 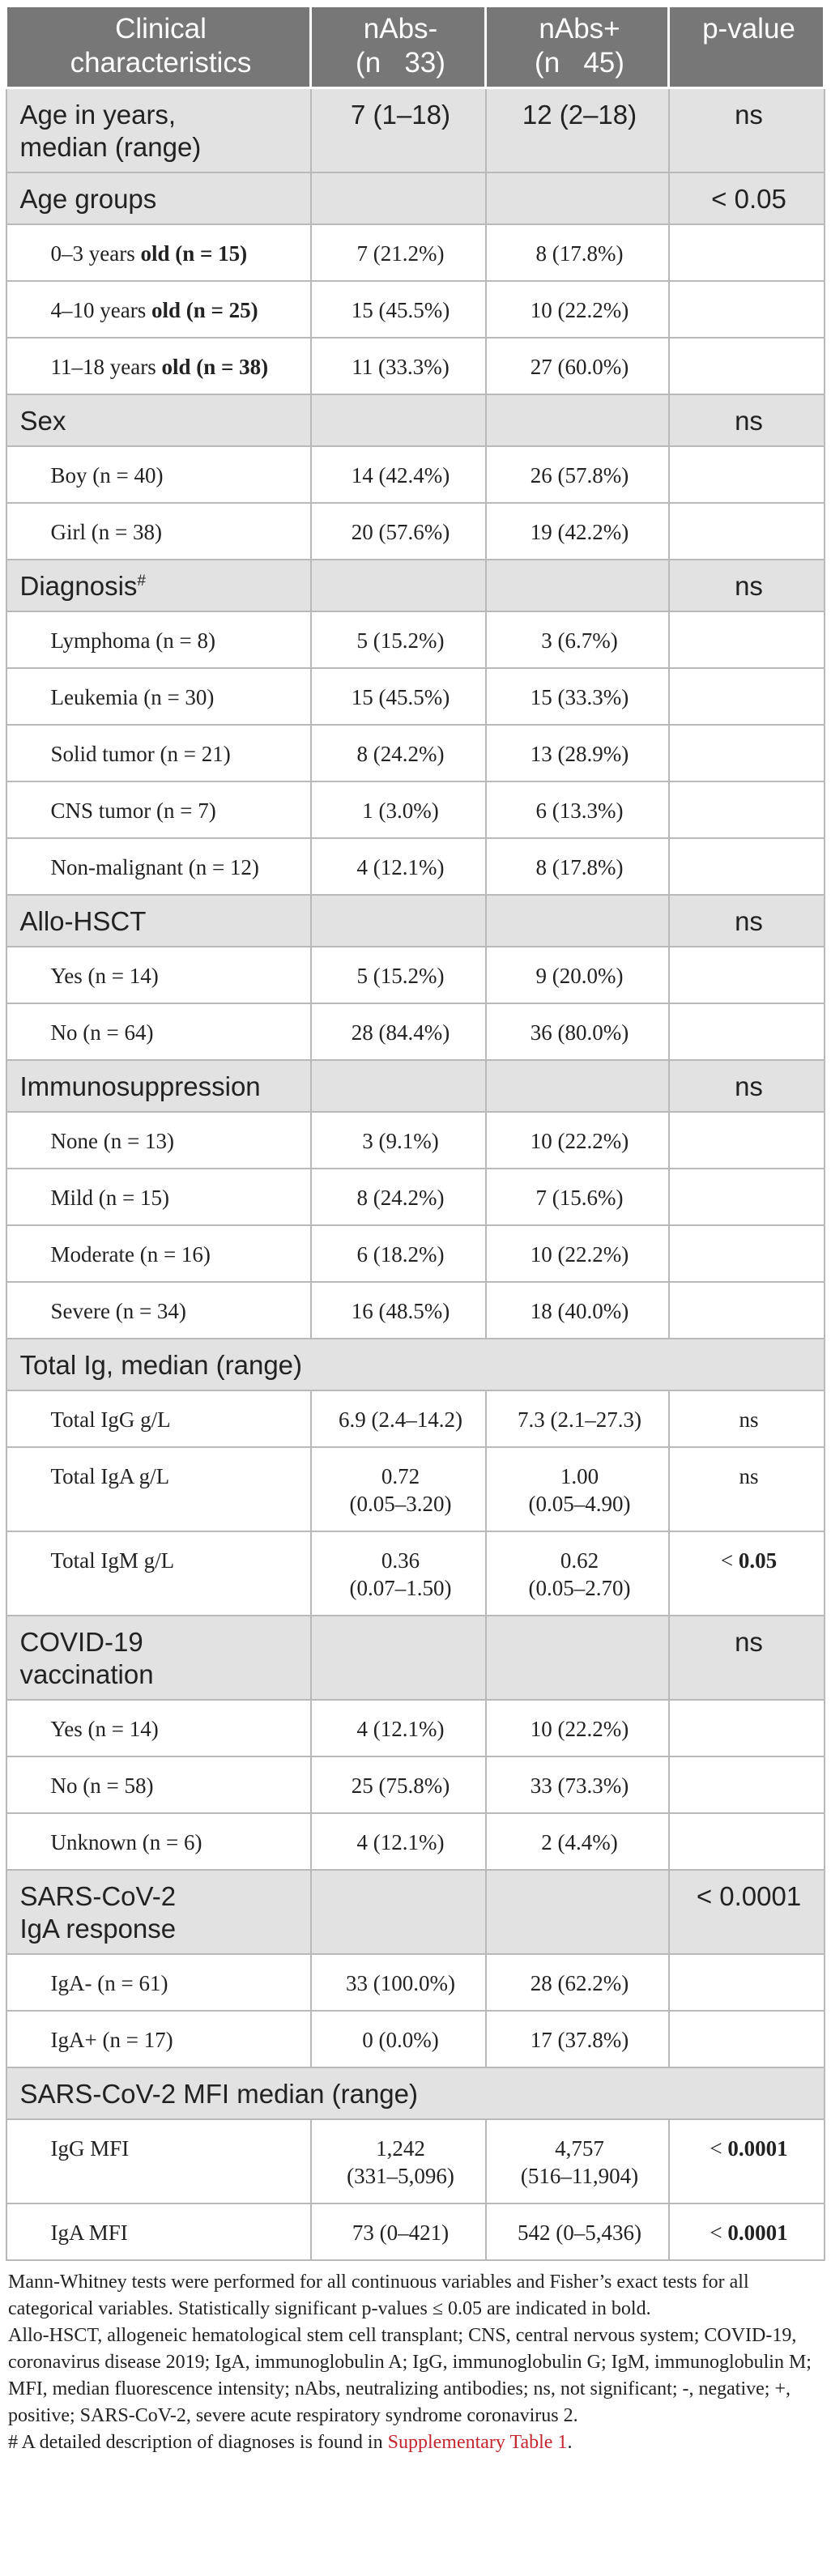 I want to click on table-row: Yes (n = 14) 5 (15.2%) 9 (20.0%), so click(x=415, y=975).